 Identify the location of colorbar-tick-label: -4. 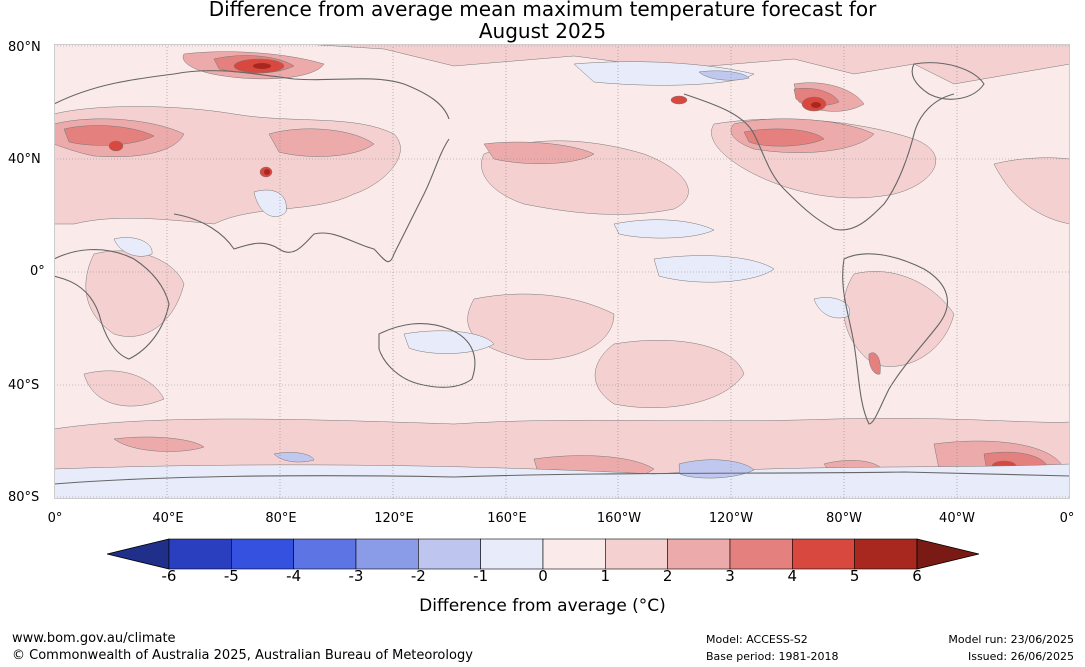
(294, 576).